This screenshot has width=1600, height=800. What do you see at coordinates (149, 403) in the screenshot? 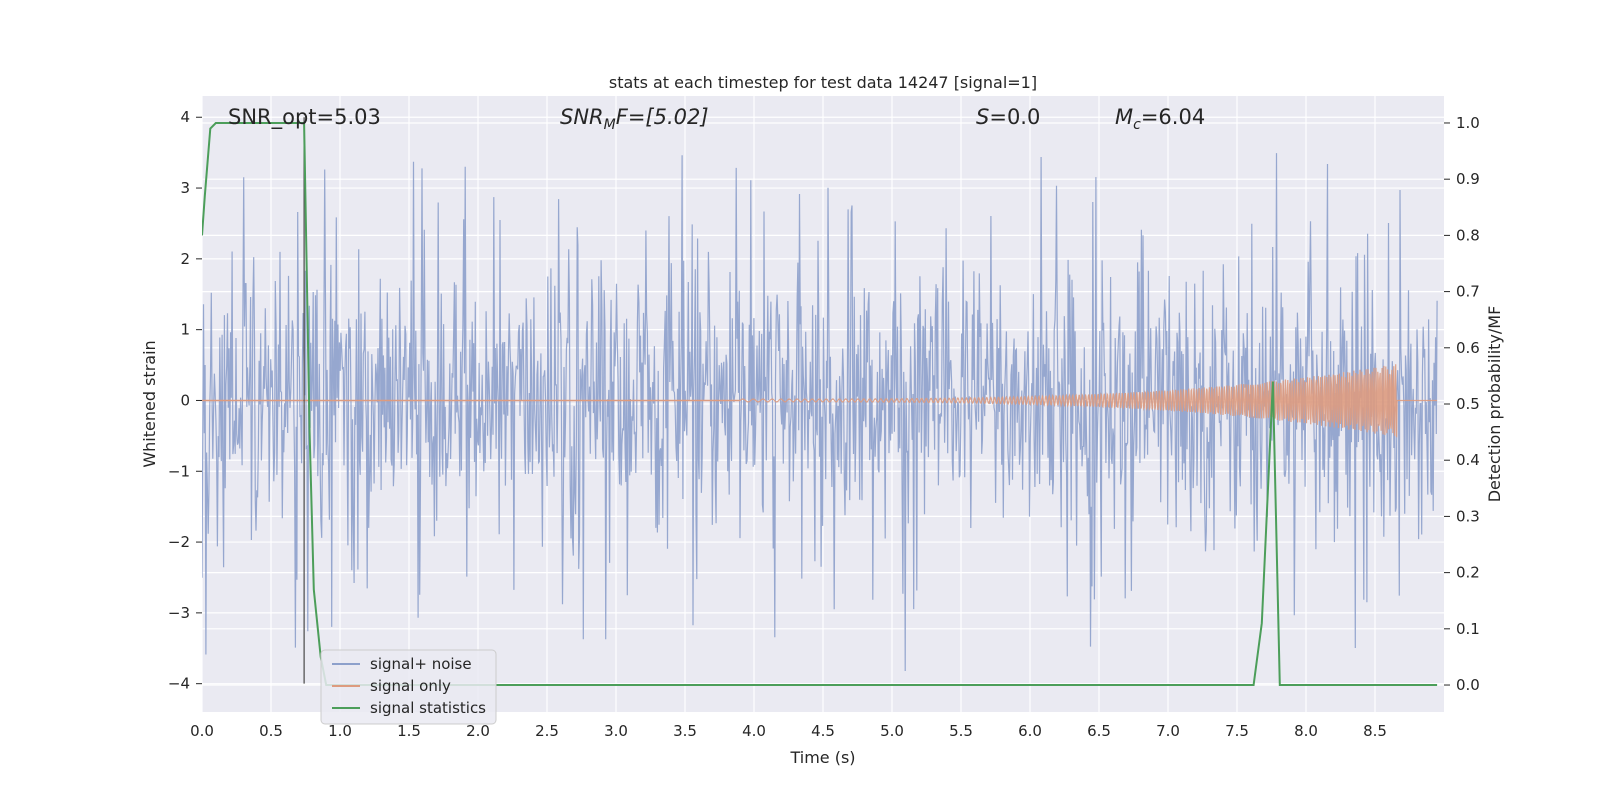
I see `y-axis-label: Whitened strain` at bounding box center [149, 403].